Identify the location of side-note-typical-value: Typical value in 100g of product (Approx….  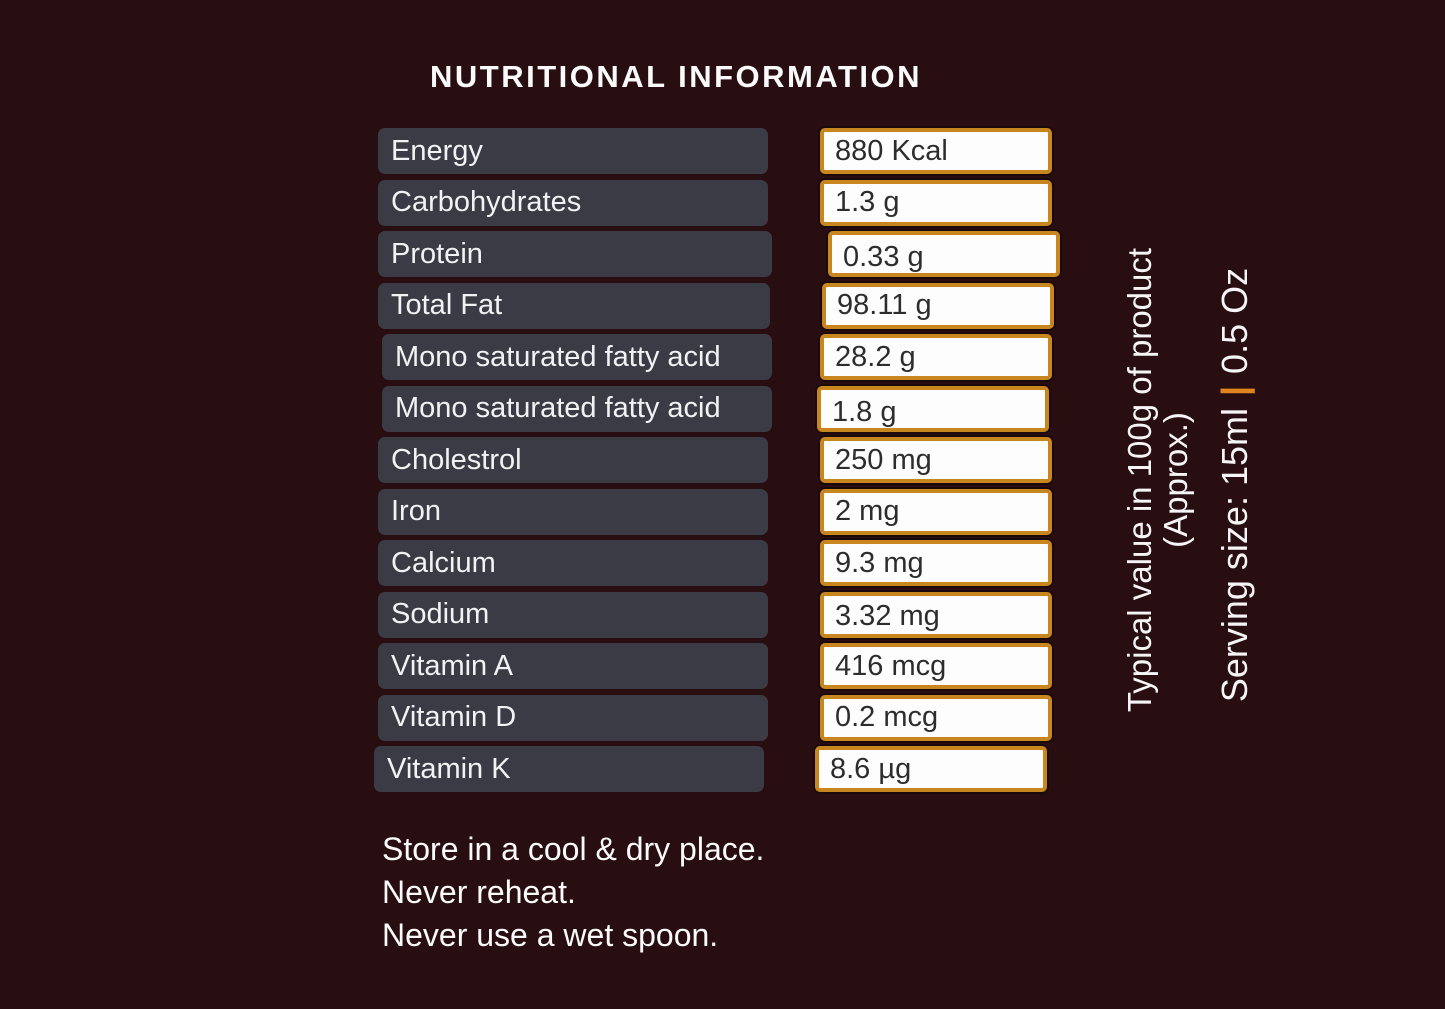
(1159, 480).